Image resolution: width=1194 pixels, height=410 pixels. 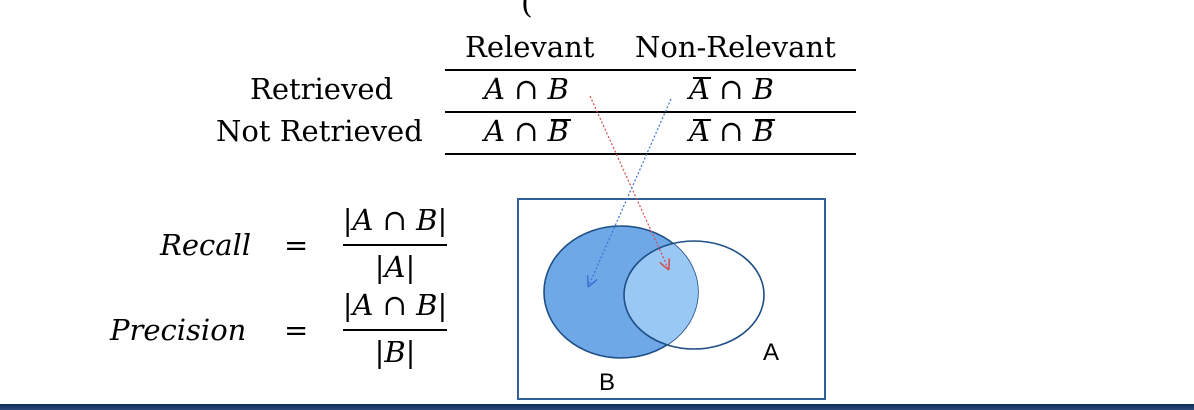 I want to click on cell-retrieved-relevant: A ∩ B, so click(x=526, y=89).